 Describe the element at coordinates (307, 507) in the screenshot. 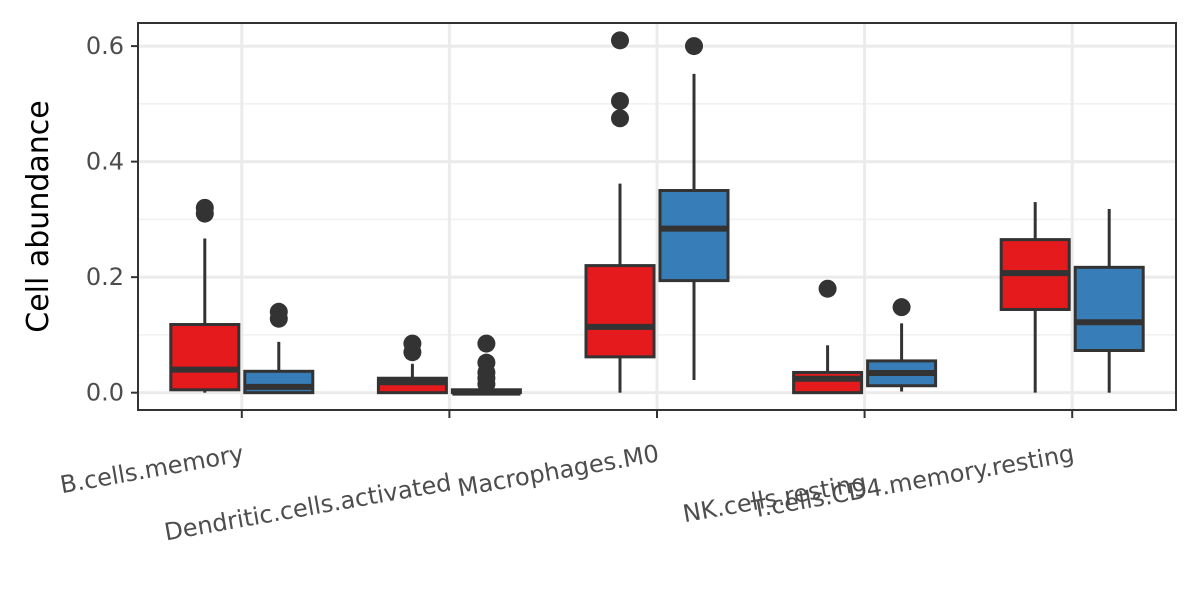

I see `x-tick-label: Dendritic.cells.activated` at that location.